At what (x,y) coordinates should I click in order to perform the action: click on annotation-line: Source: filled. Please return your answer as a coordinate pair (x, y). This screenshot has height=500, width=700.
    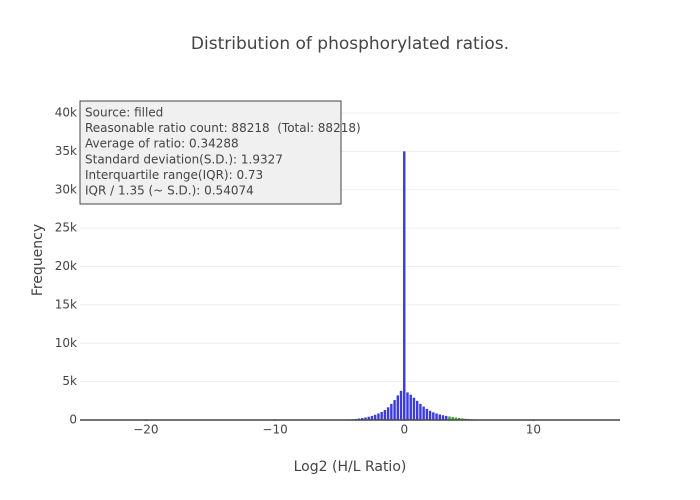
    Looking at the image, I should click on (124, 113).